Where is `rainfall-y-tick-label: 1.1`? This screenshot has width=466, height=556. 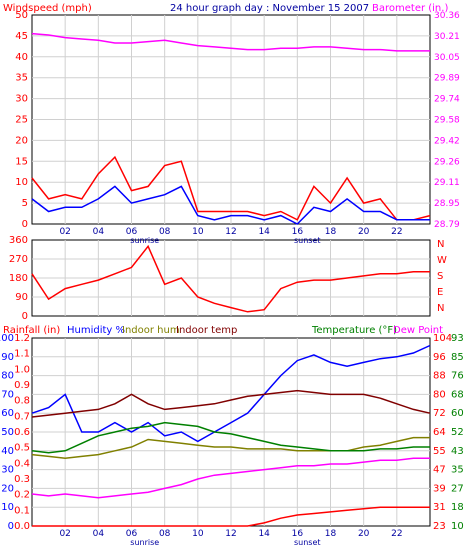
rainfall-y-tick-label: 1.1 is located at coordinates (22, 354).